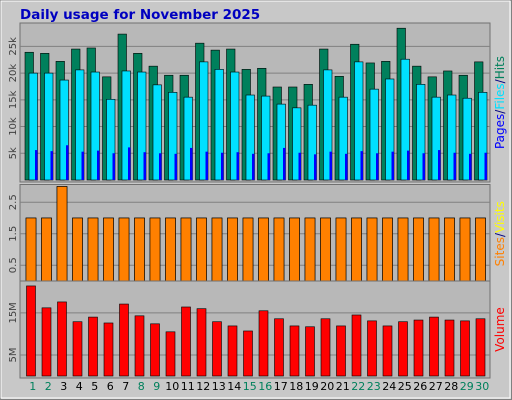 This screenshot has height=400, width=512. What do you see at coordinates (500, 96) in the screenshot?
I see `legend-entry: Files` at bounding box center [500, 96].